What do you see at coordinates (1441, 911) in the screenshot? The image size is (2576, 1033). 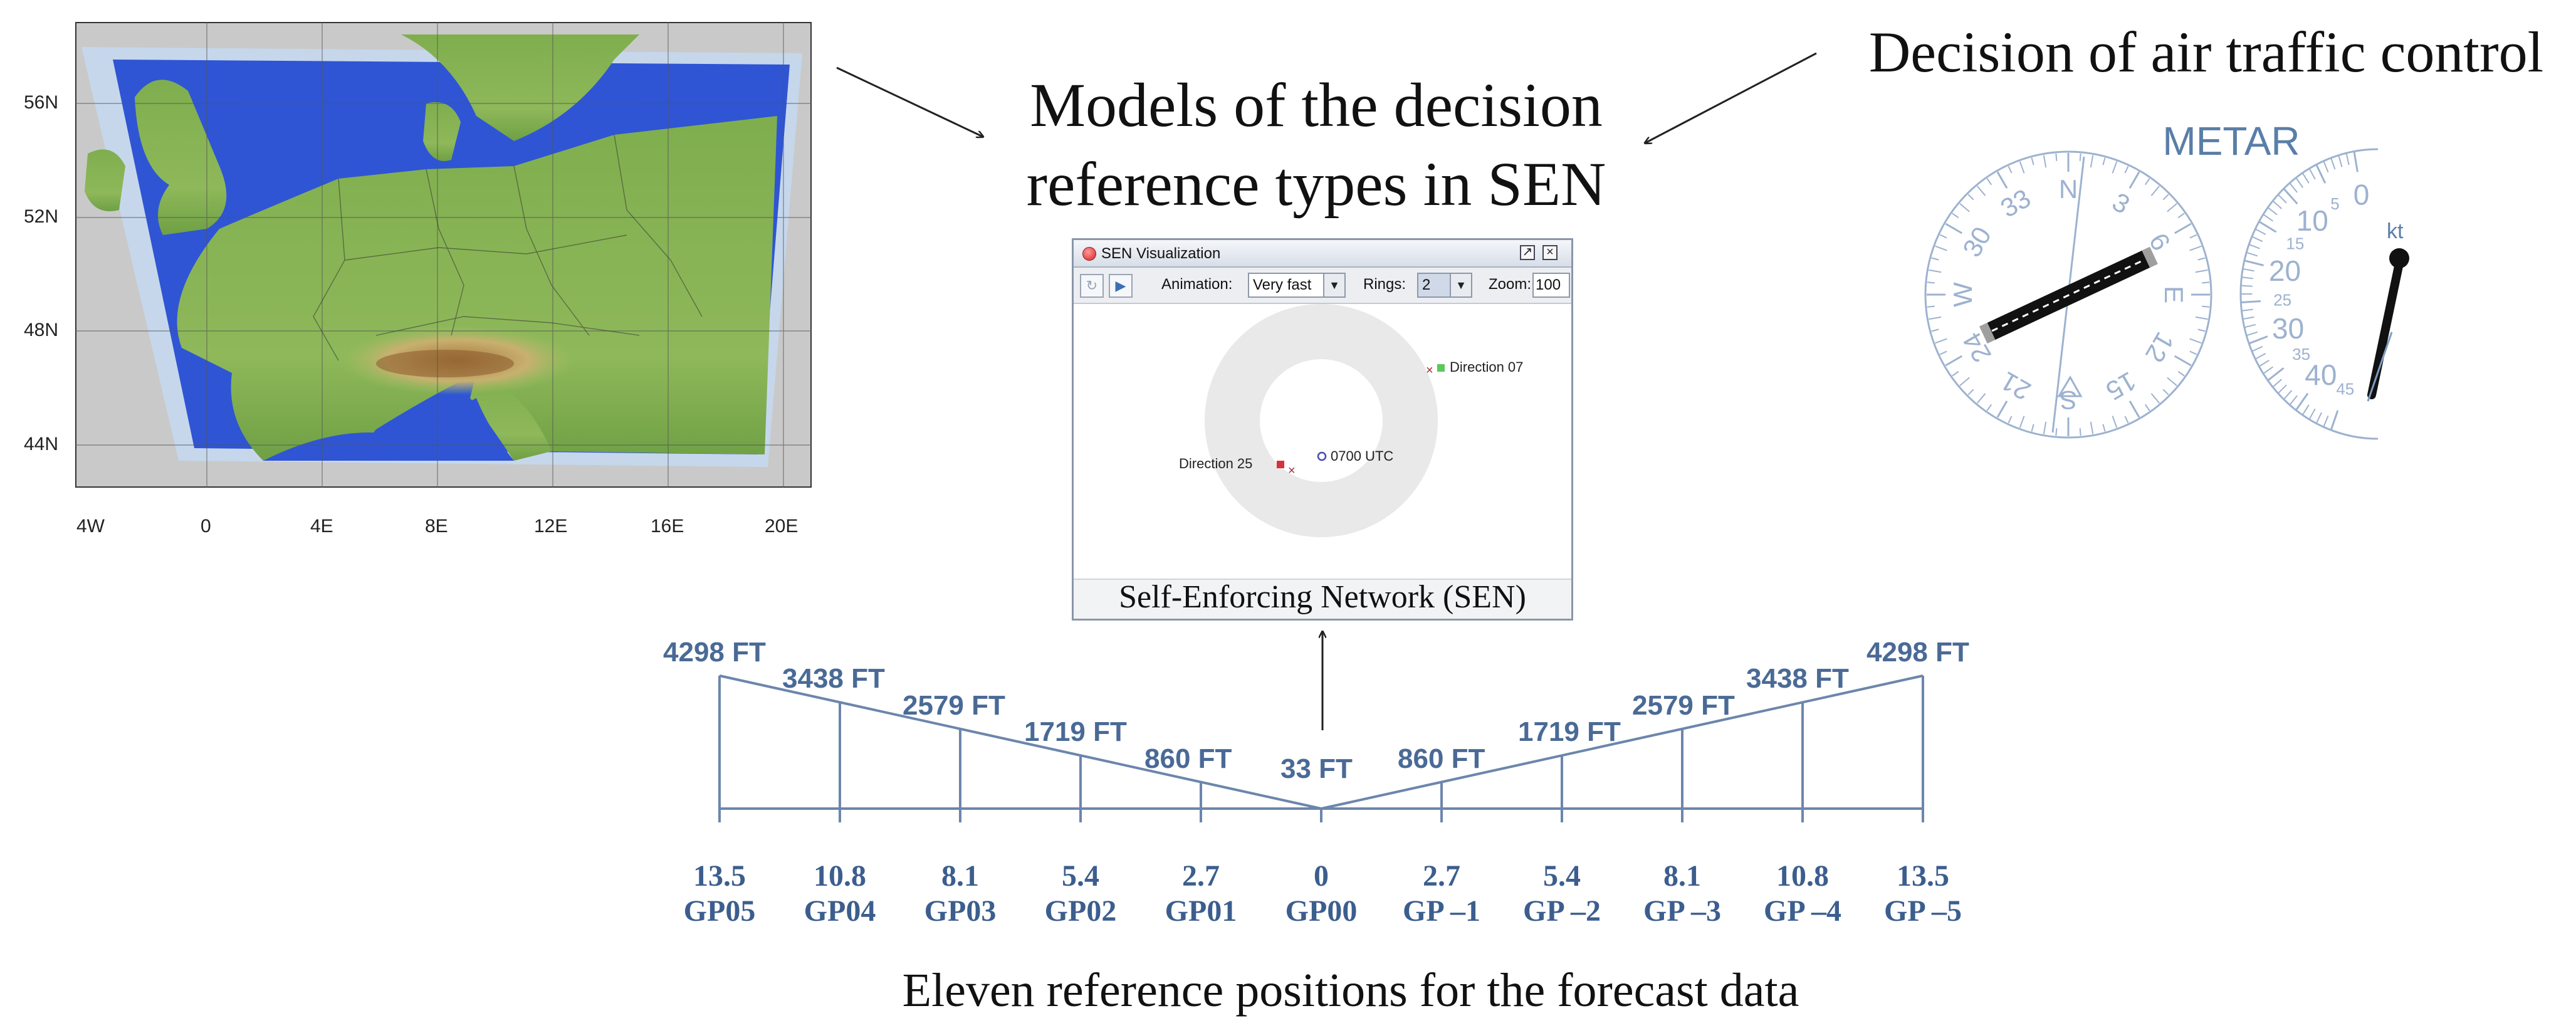 I see `position-name-label: GP –1` at bounding box center [1441, 911].